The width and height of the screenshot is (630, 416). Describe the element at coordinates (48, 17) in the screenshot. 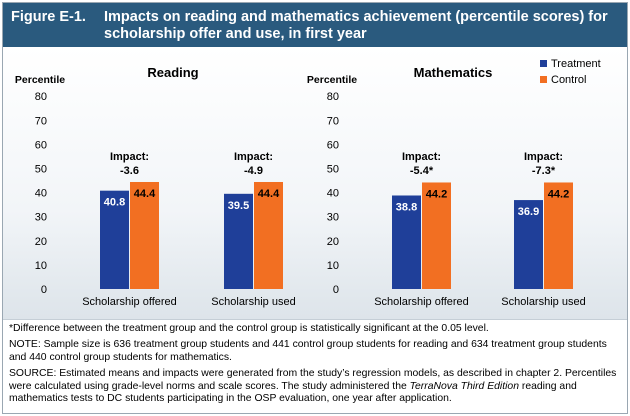

I see `figure-number: Figure E-1.` at that location.